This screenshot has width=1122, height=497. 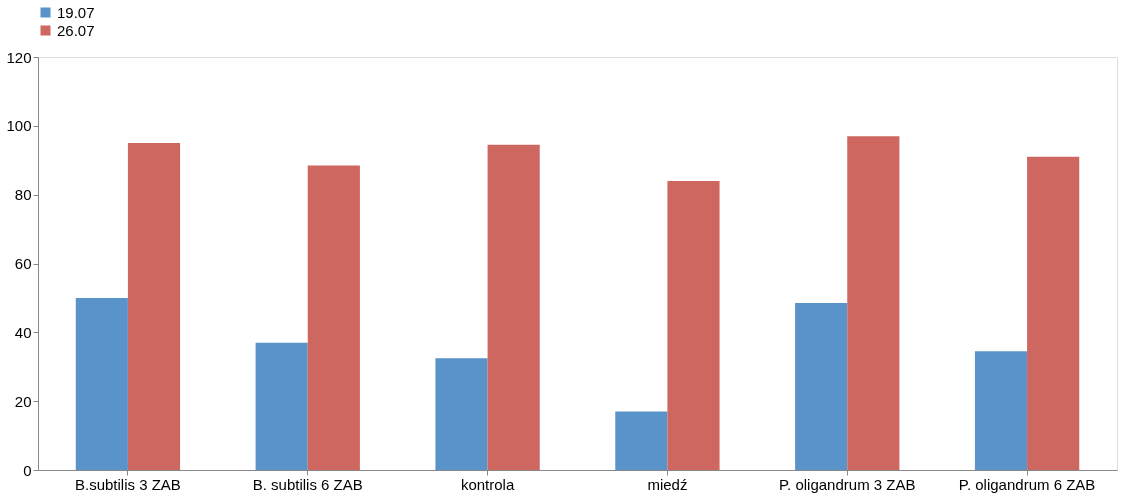 What do you see at coordinates (19, 126) in the screenshot?
I see `y-tick-label: 100` at bounding box center [19, 126].